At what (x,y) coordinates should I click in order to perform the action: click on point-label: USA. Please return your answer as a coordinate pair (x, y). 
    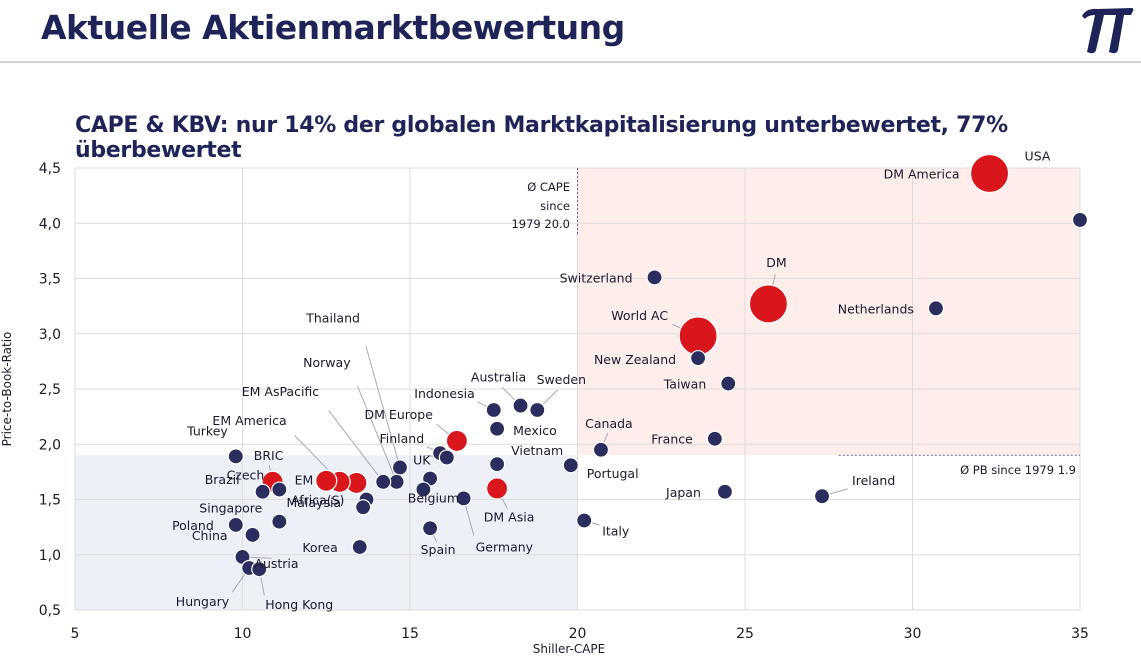
    Looking at the image, I should click on (1038, 156).